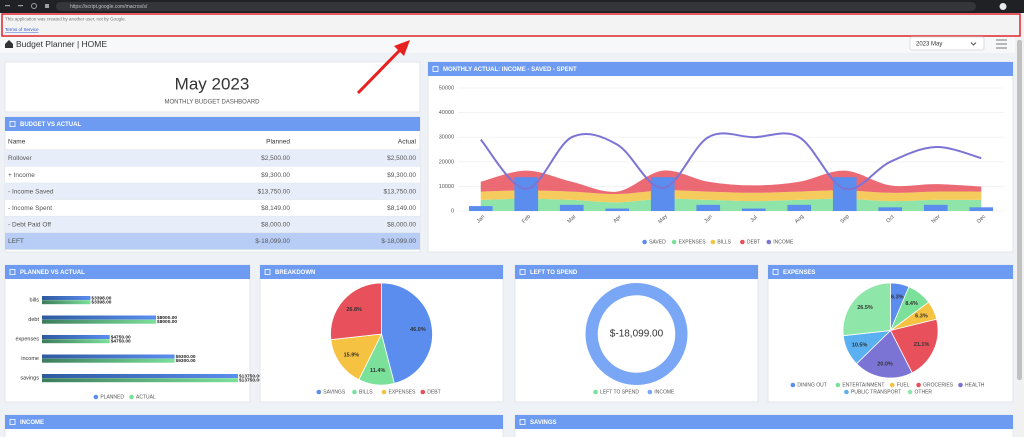 This screenshot has width=1024, height=437. Describe the element at coordinates (617, 219) in the screenshot. I see `x-tick-label: Apr` at that location.